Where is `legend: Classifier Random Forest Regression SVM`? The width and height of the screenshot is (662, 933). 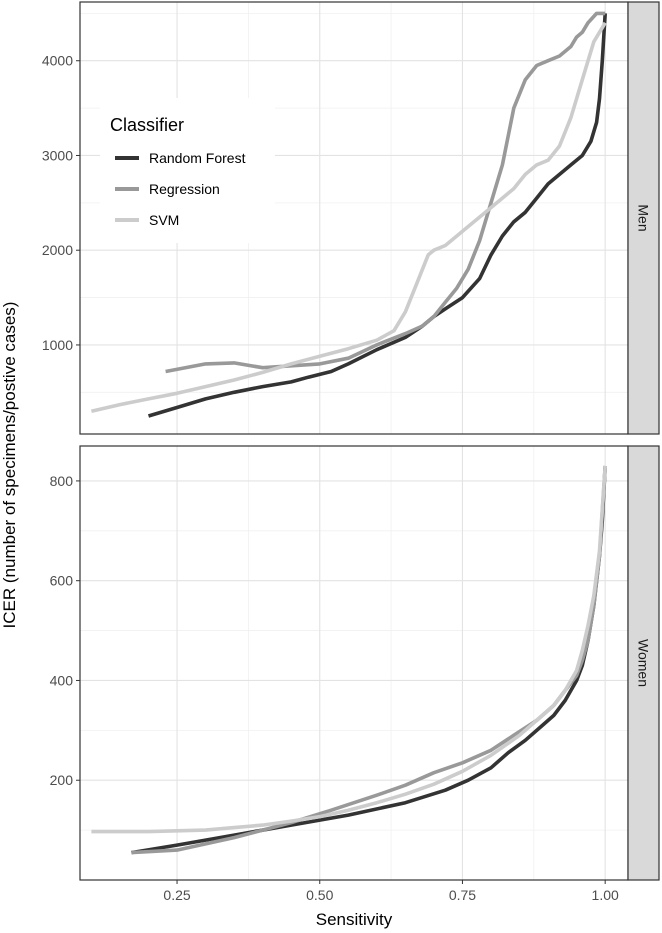
legend: Classifier Random Forest Regression SVM is located at coordinates (187, 170).